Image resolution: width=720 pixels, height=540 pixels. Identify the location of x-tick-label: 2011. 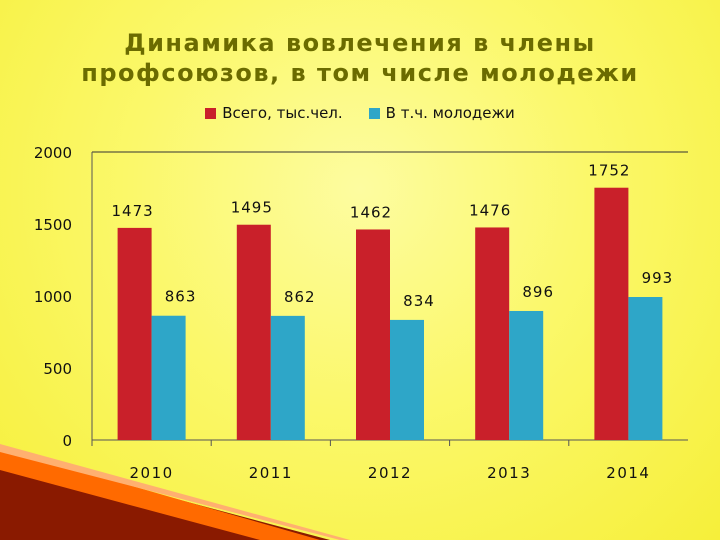
(271, 473).